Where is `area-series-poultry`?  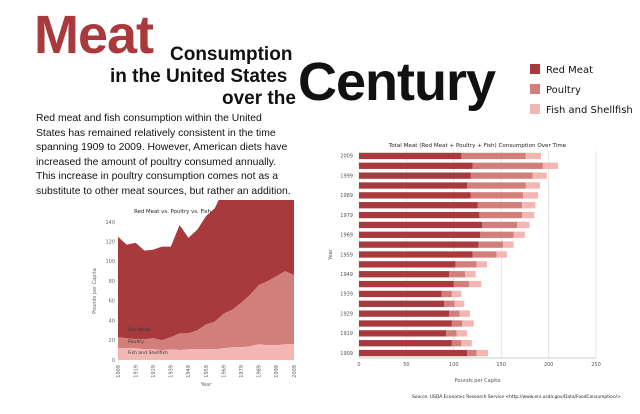
area-series-poultry is located at coordinates (206, 311).